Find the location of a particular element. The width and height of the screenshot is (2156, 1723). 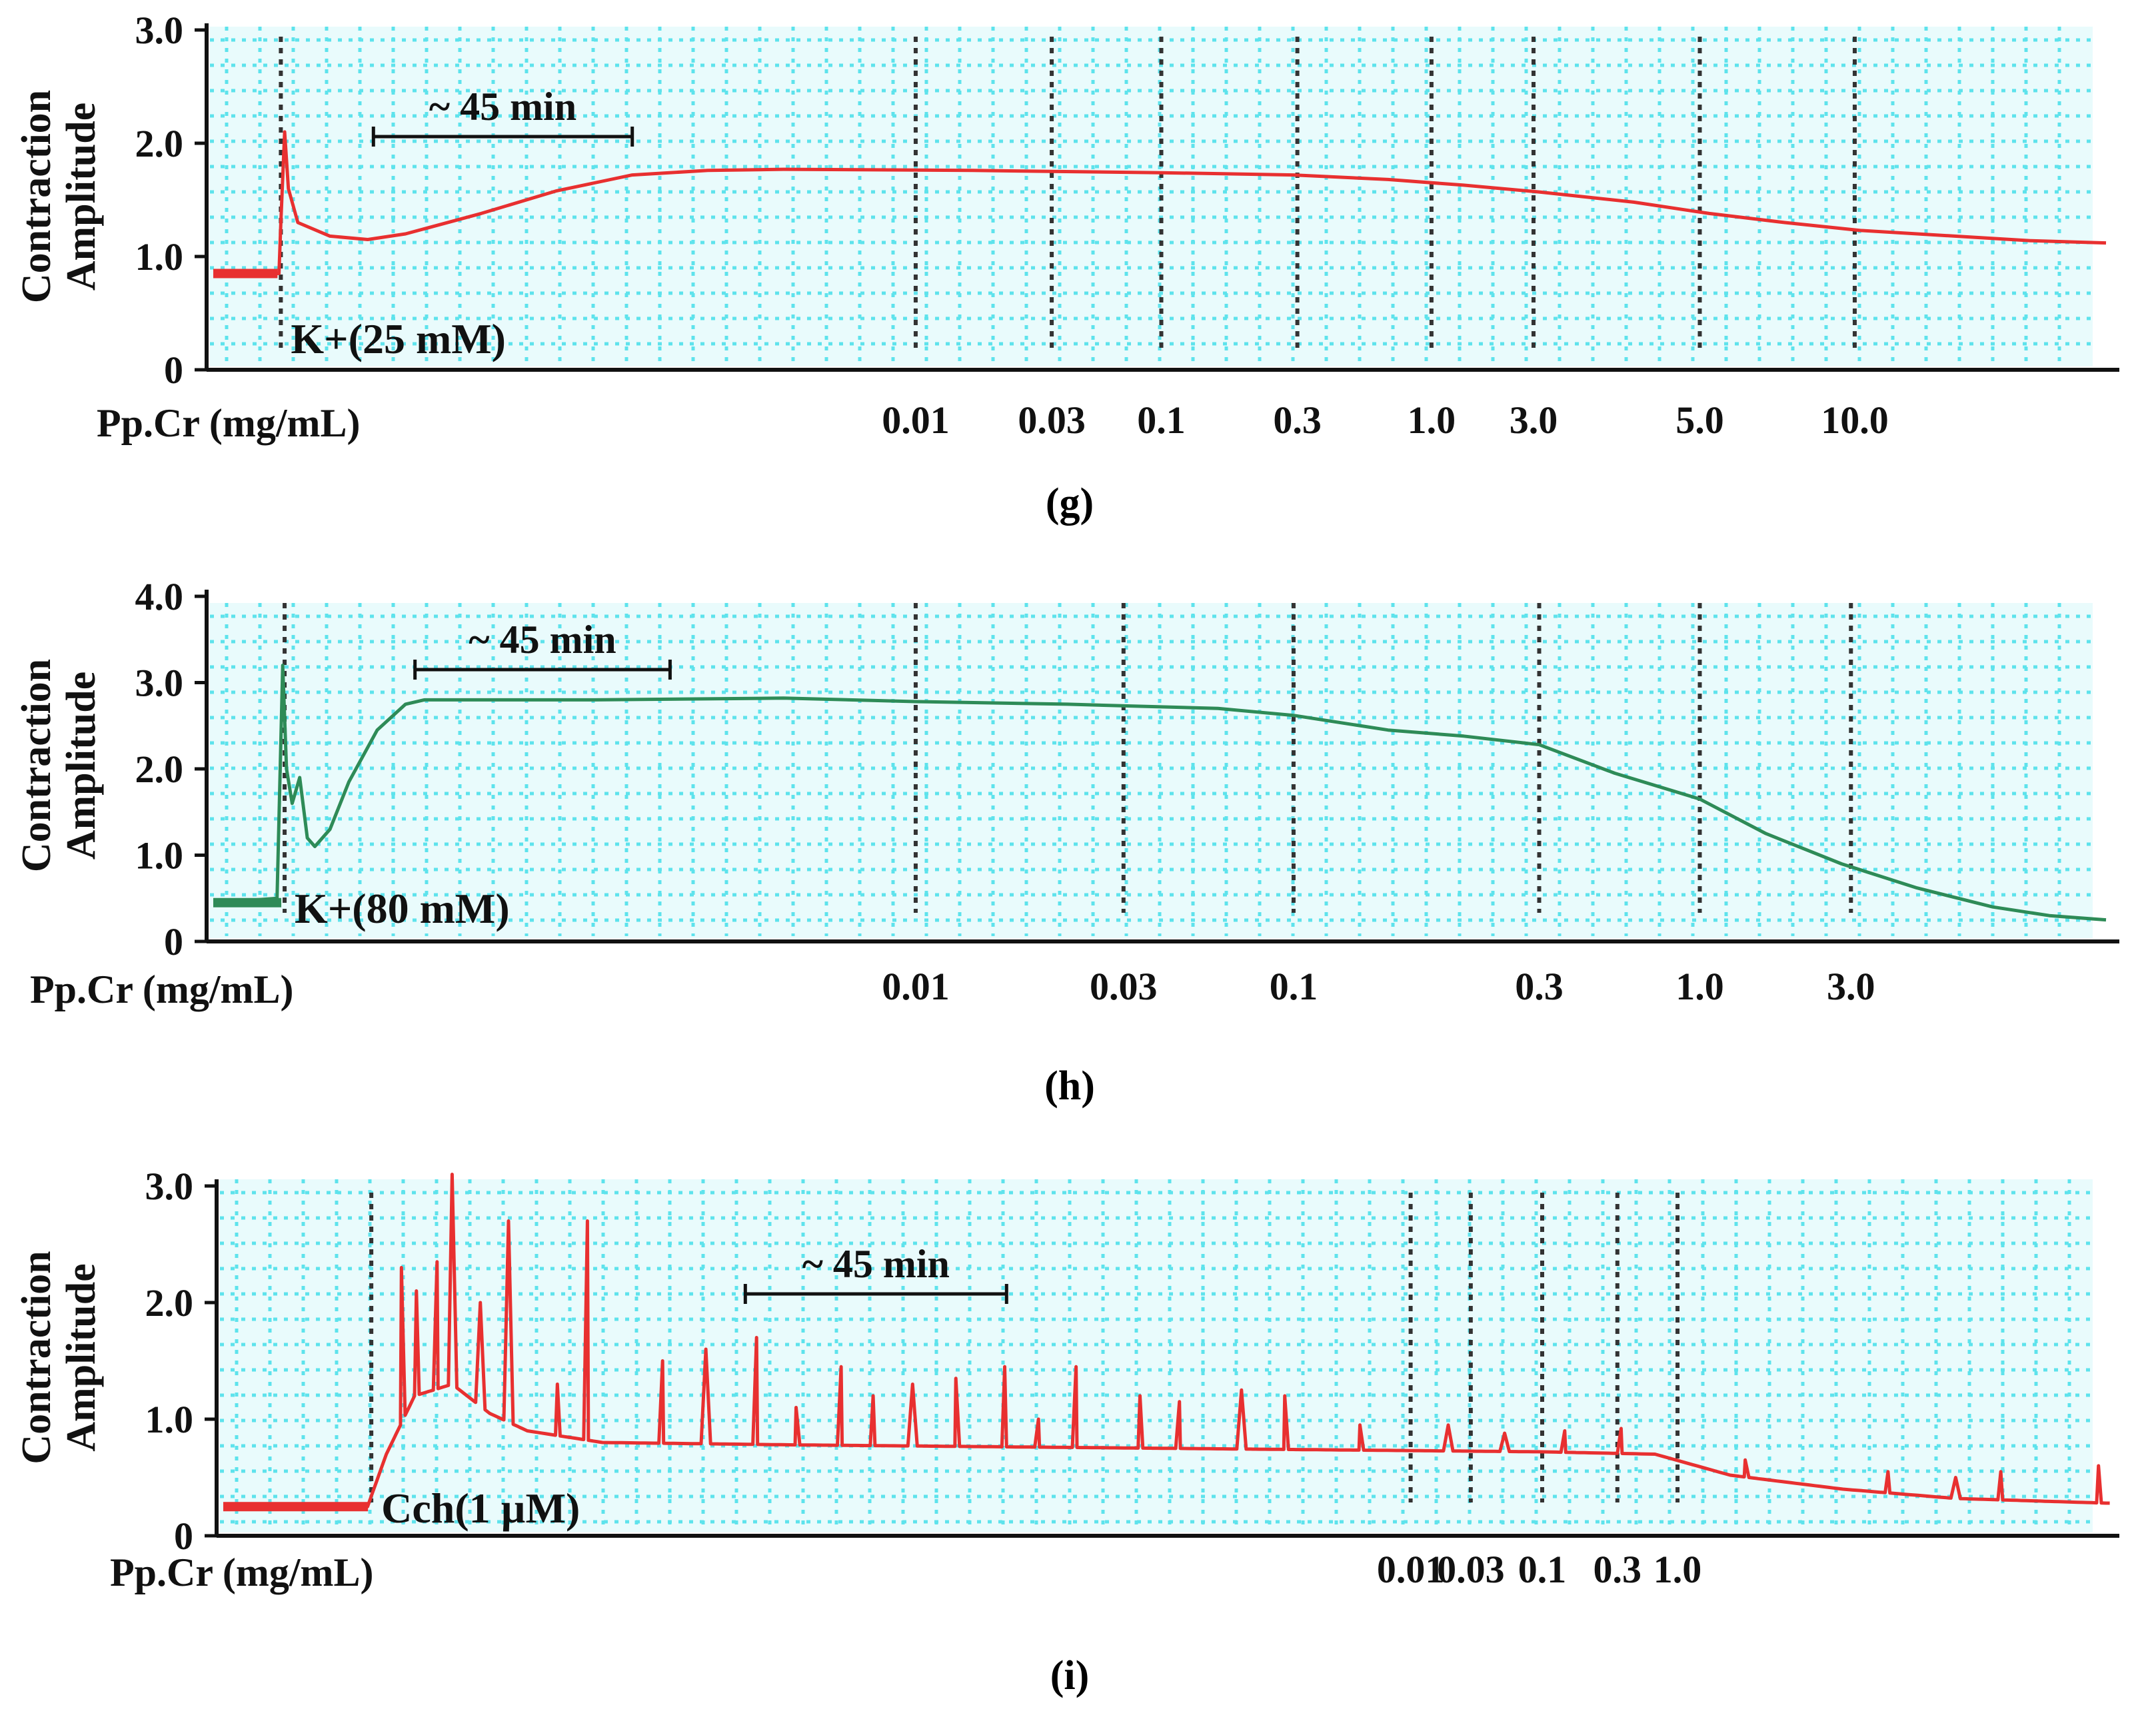

dose-label: 5.0 is located at coordinates (1699, 420).